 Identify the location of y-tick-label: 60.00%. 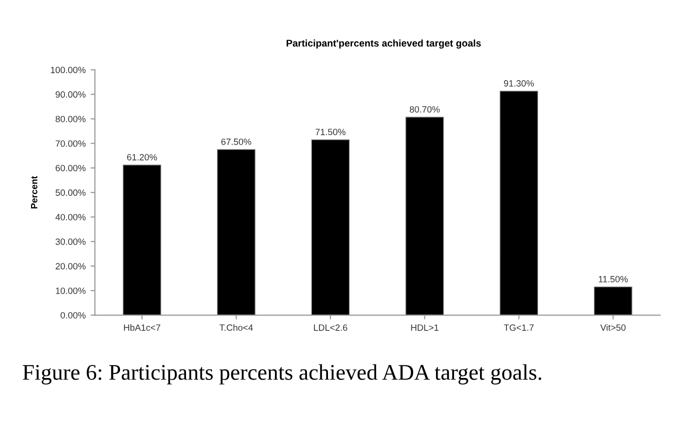
(71, 168).